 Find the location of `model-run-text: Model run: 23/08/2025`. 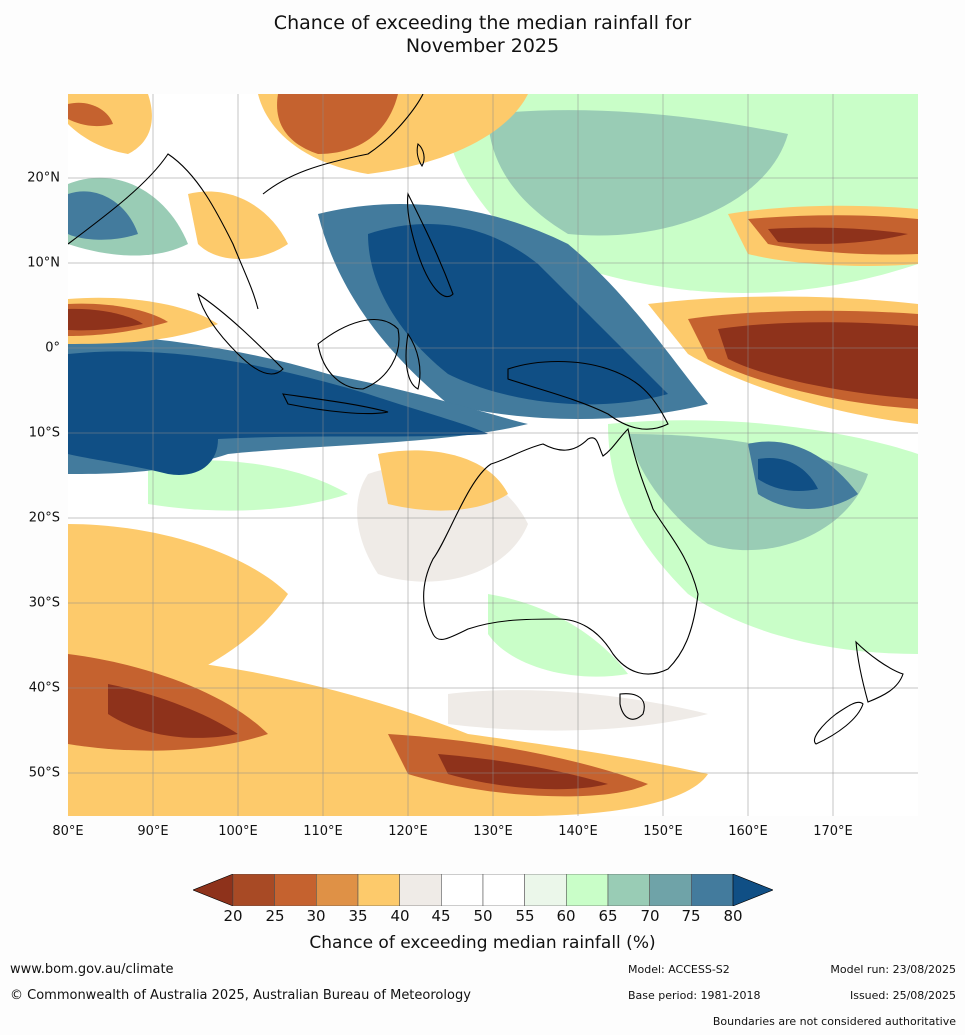

model-run-text: Model run: 23/08/2025 is located at coordinates (893, 969).